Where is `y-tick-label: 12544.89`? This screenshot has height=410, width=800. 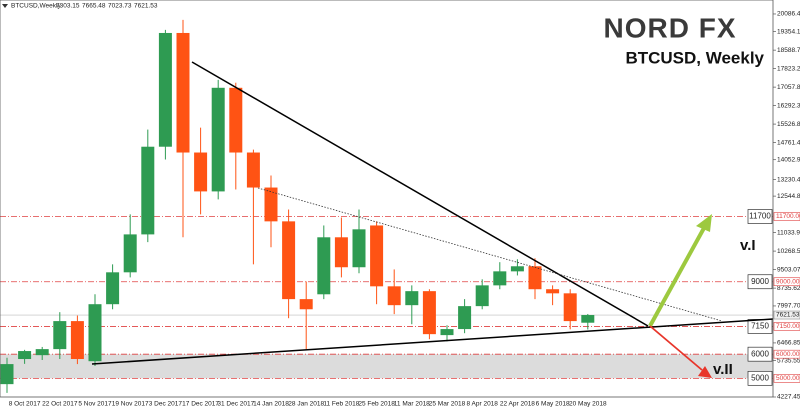 y-tick-label: 12544.89 is located at coordinates (788, 196).